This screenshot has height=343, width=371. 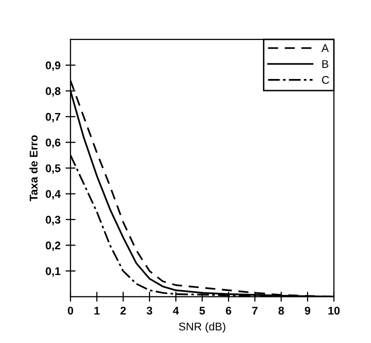 I want to click on legend-label: B, so click(x=325, y=64).